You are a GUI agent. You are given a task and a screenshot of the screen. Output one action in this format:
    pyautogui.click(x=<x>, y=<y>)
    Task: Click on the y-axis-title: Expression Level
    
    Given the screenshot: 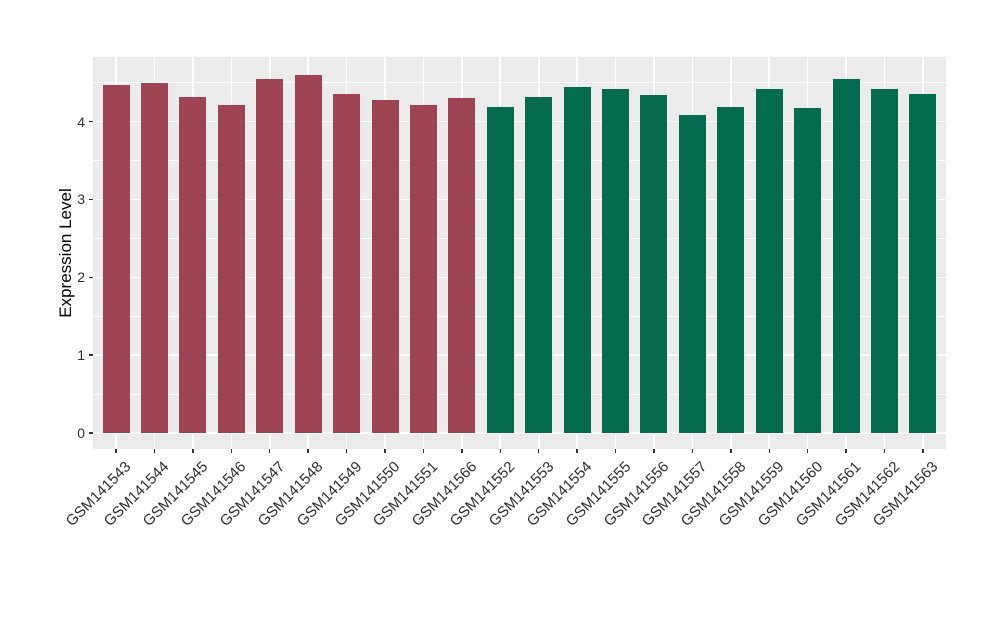 What is the action you would take?
    pyautogui.click(x=65, y=253)
    